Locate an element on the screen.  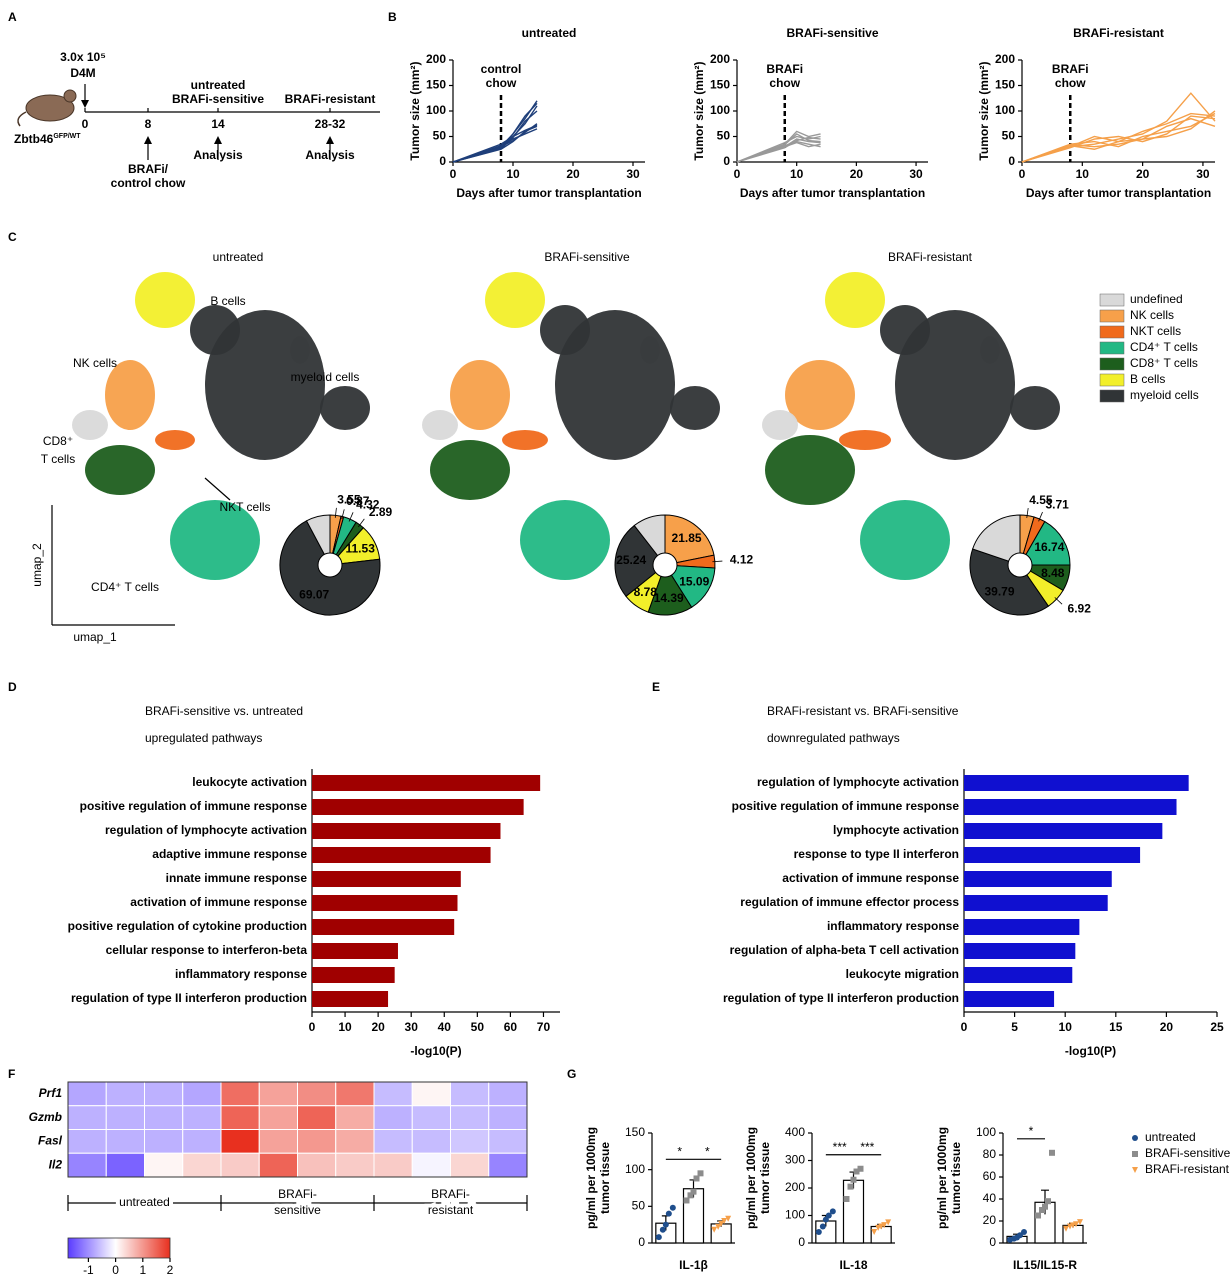
x-tick-label: 0 is located at coordinates (312, 1027).